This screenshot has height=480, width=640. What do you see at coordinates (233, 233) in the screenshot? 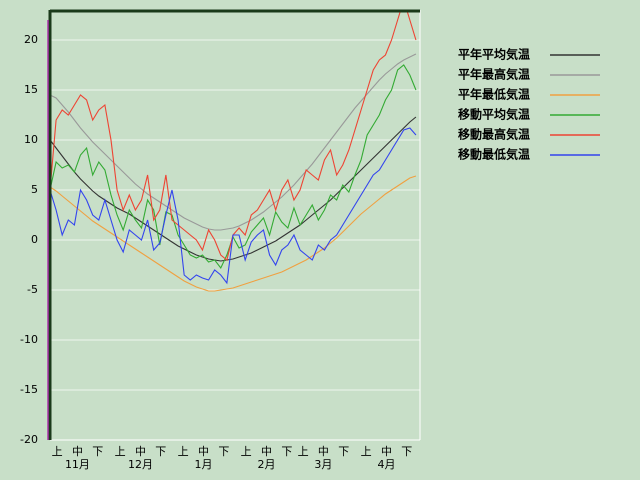
I see `series-line` at bounding box center [233, 233].